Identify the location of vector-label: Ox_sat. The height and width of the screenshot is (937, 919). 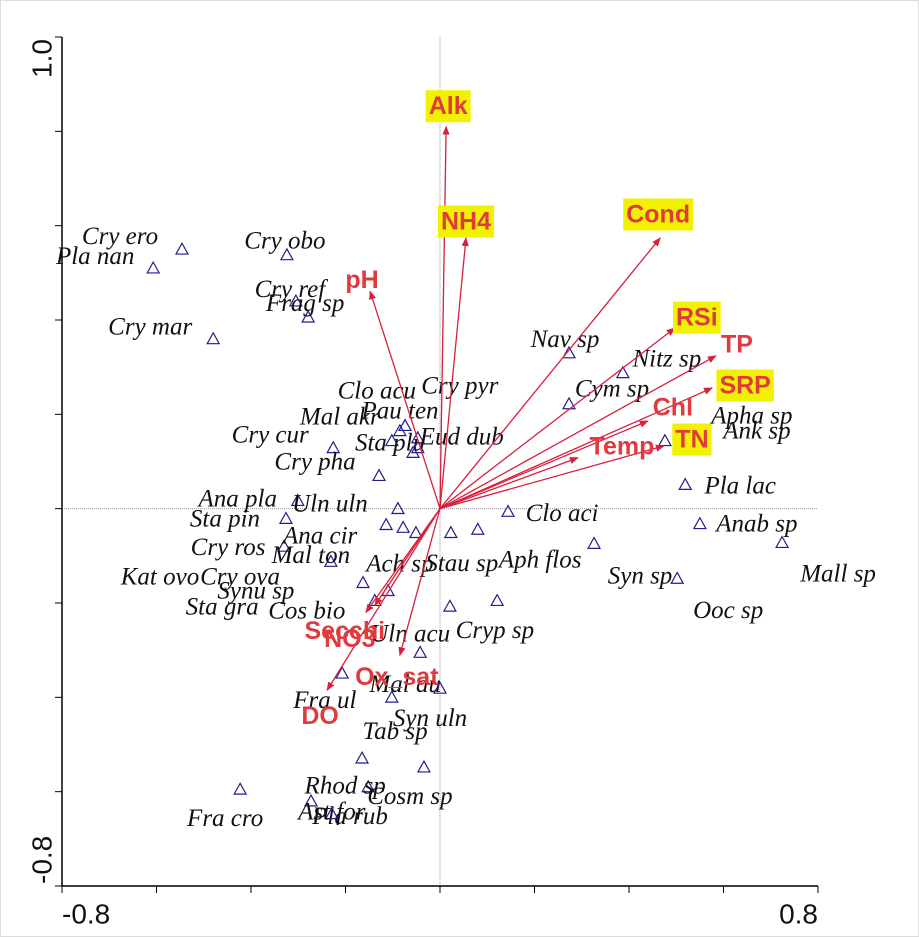
(397, 677).